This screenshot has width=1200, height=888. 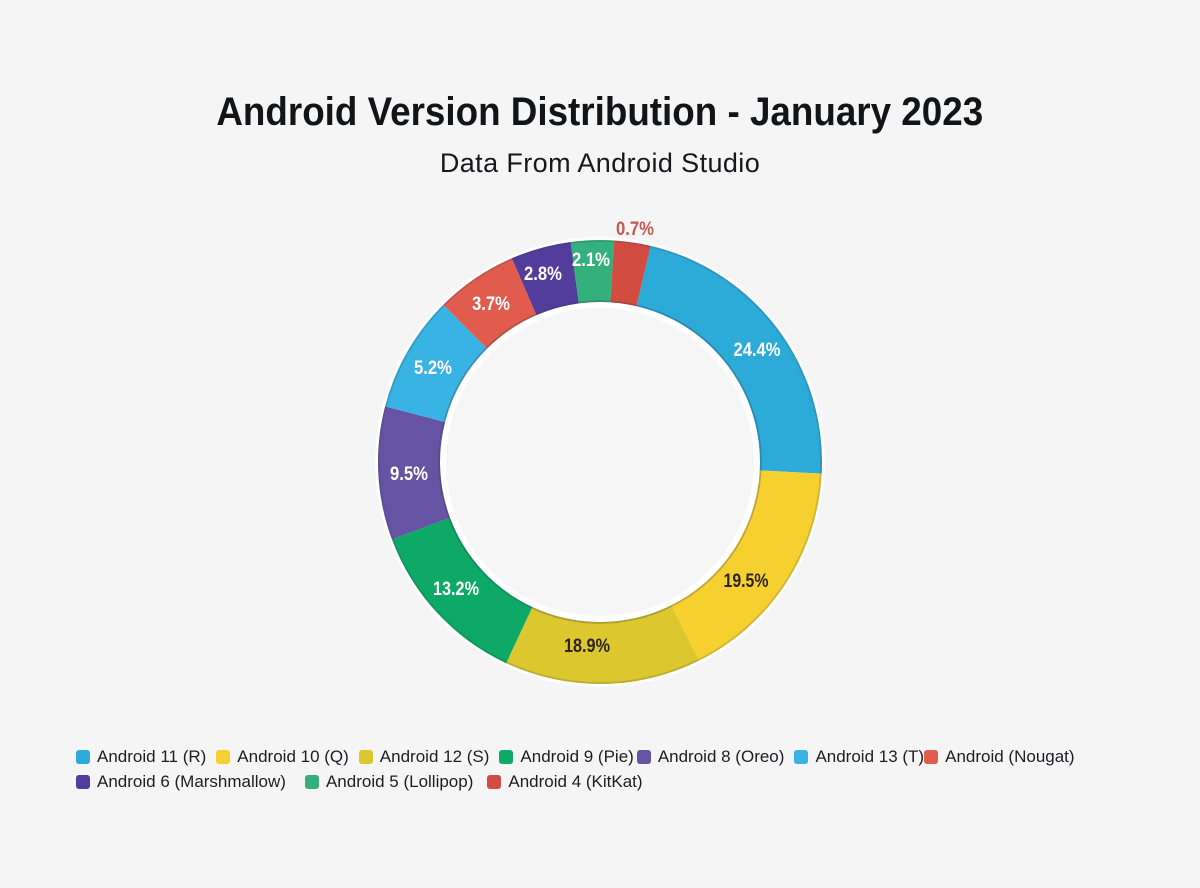 What do you see at coordinates (587, 646) in the screenshot?
I see `svg-text: 18.9%` at bounding box center [587, 646].